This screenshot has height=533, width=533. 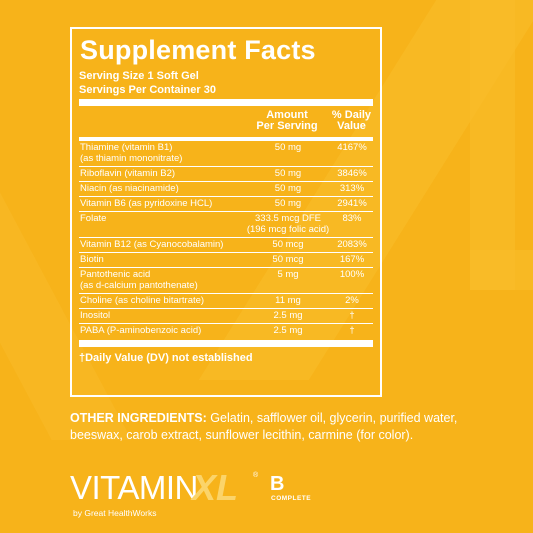 I want to click on nutrient-name: Folate, so click(x=93, y=218).